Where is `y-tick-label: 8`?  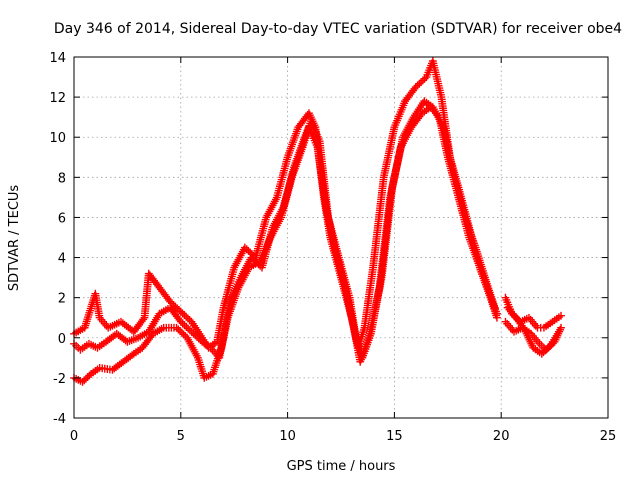 y-tick-label: 8 is located at coordinates (62, 178).